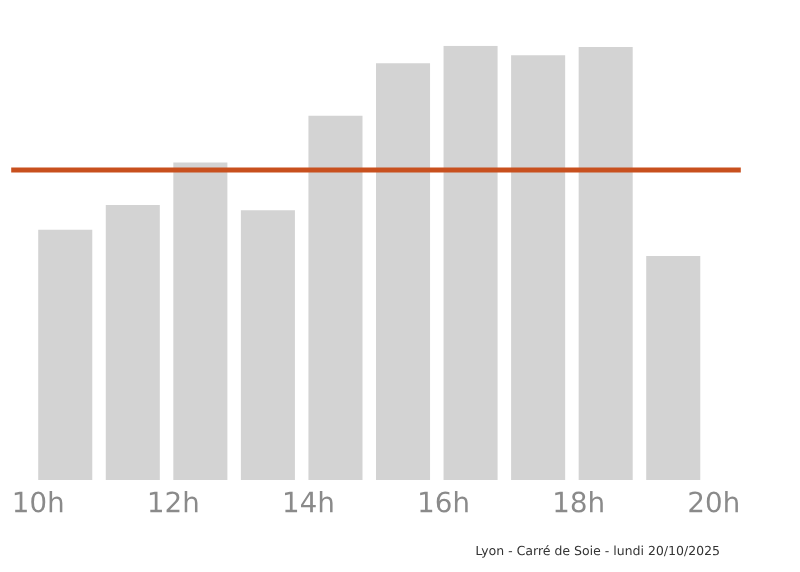 This screenshot has height=572, width=800. Describe the element at coordinates (444, 502) in the screenshot. I see `x-tick-label: 16h` at that location.